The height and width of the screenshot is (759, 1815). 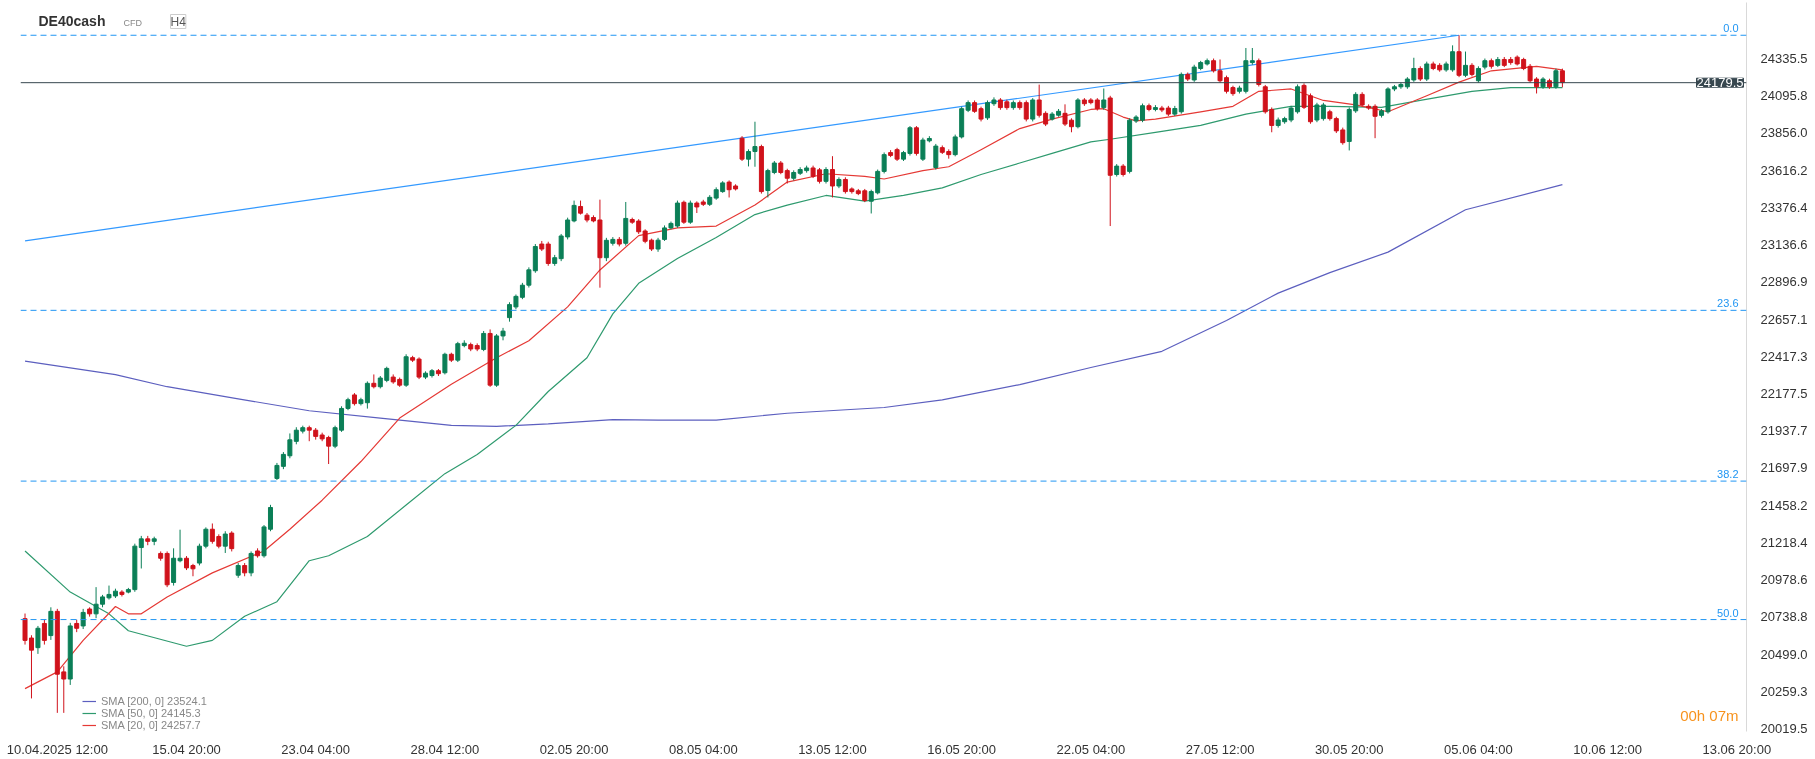 What do you see at coordinates (316, 749) in the screenshot?
I see `x-tick-label: 23.04 04:00` at bounding box center [316, 749].